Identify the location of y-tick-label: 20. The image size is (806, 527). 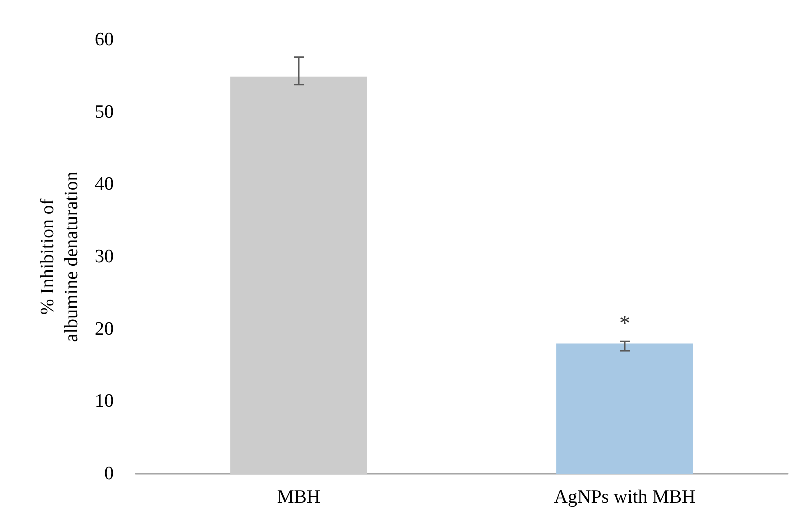
(104, 329).